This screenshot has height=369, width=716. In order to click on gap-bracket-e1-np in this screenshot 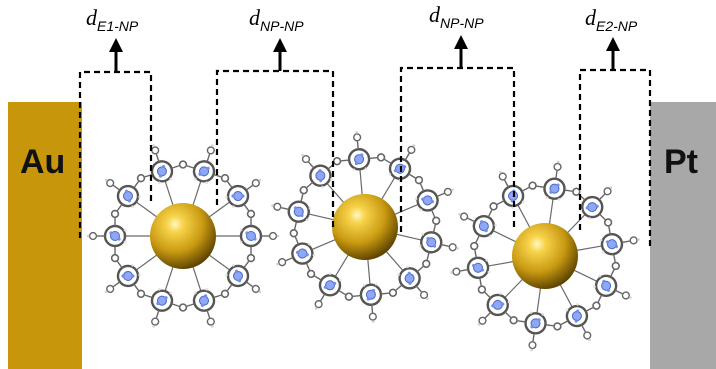, I will do `click(115, 154)`.